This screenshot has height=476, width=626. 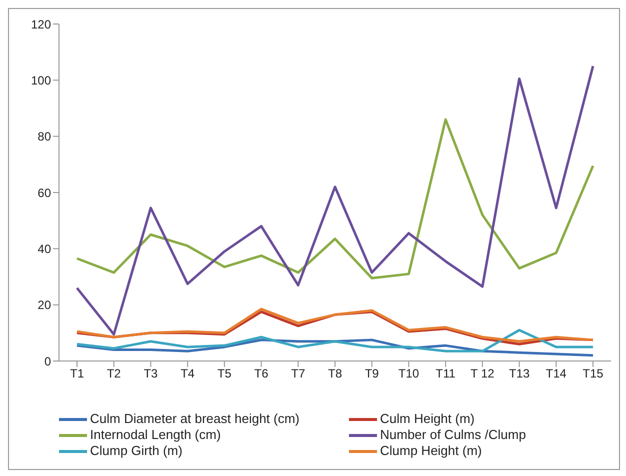 I want to click on y-tick-label: 100, so click(x=41, y=80).